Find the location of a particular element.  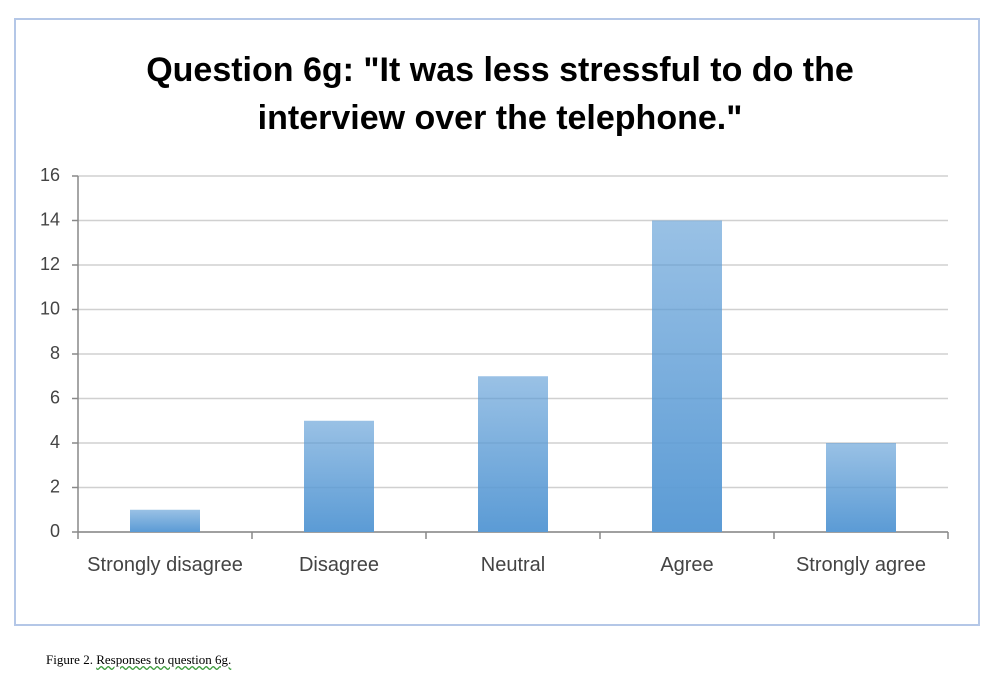

y-tick-label: 10 is located at coordinates (50, 308).